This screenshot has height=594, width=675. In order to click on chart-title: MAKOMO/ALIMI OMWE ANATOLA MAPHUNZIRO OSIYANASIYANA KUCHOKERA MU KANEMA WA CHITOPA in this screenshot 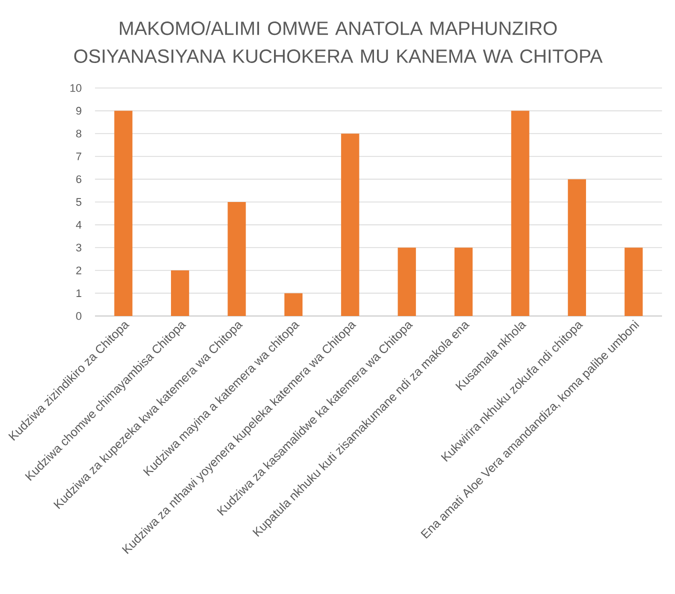, I will do `click(338, 42)`.